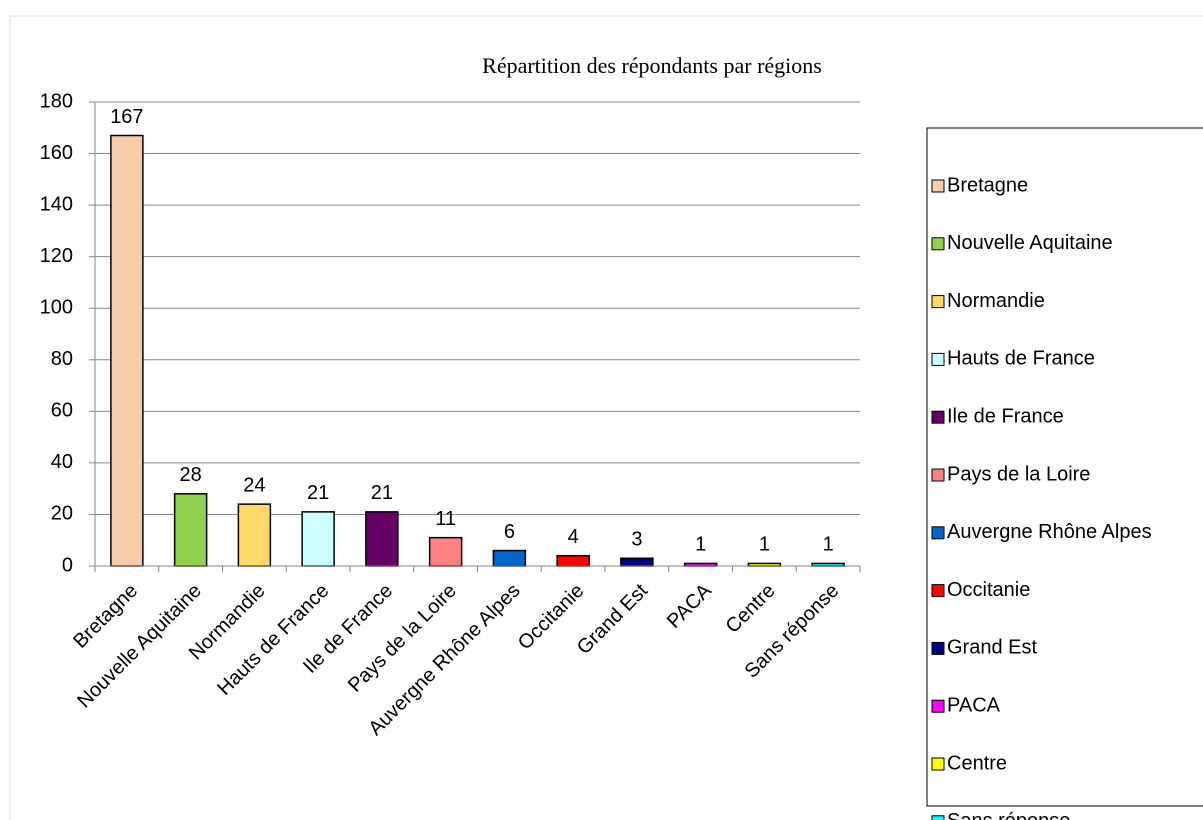 The image size is (1203, 820). I want to click on data-label: 6, so click(509, 532).